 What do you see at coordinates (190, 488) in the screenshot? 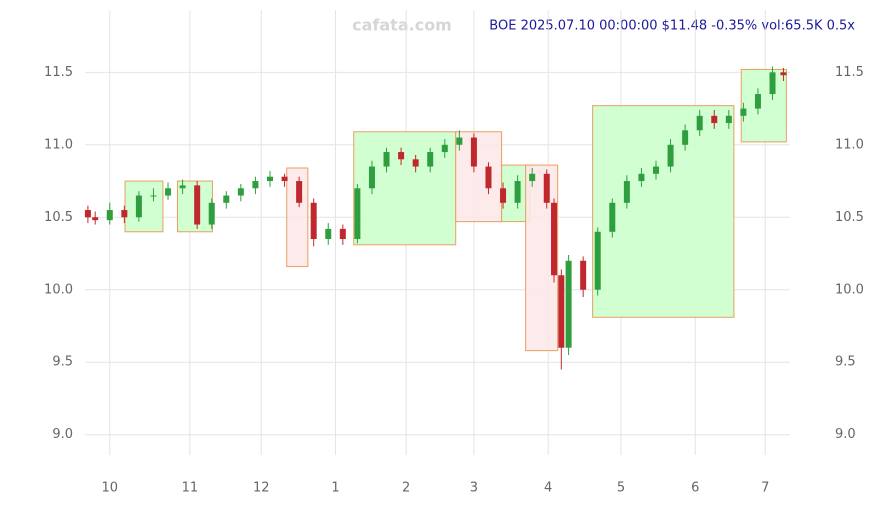
I see `x-tick-label: 11` at bounding box center [190, 488].